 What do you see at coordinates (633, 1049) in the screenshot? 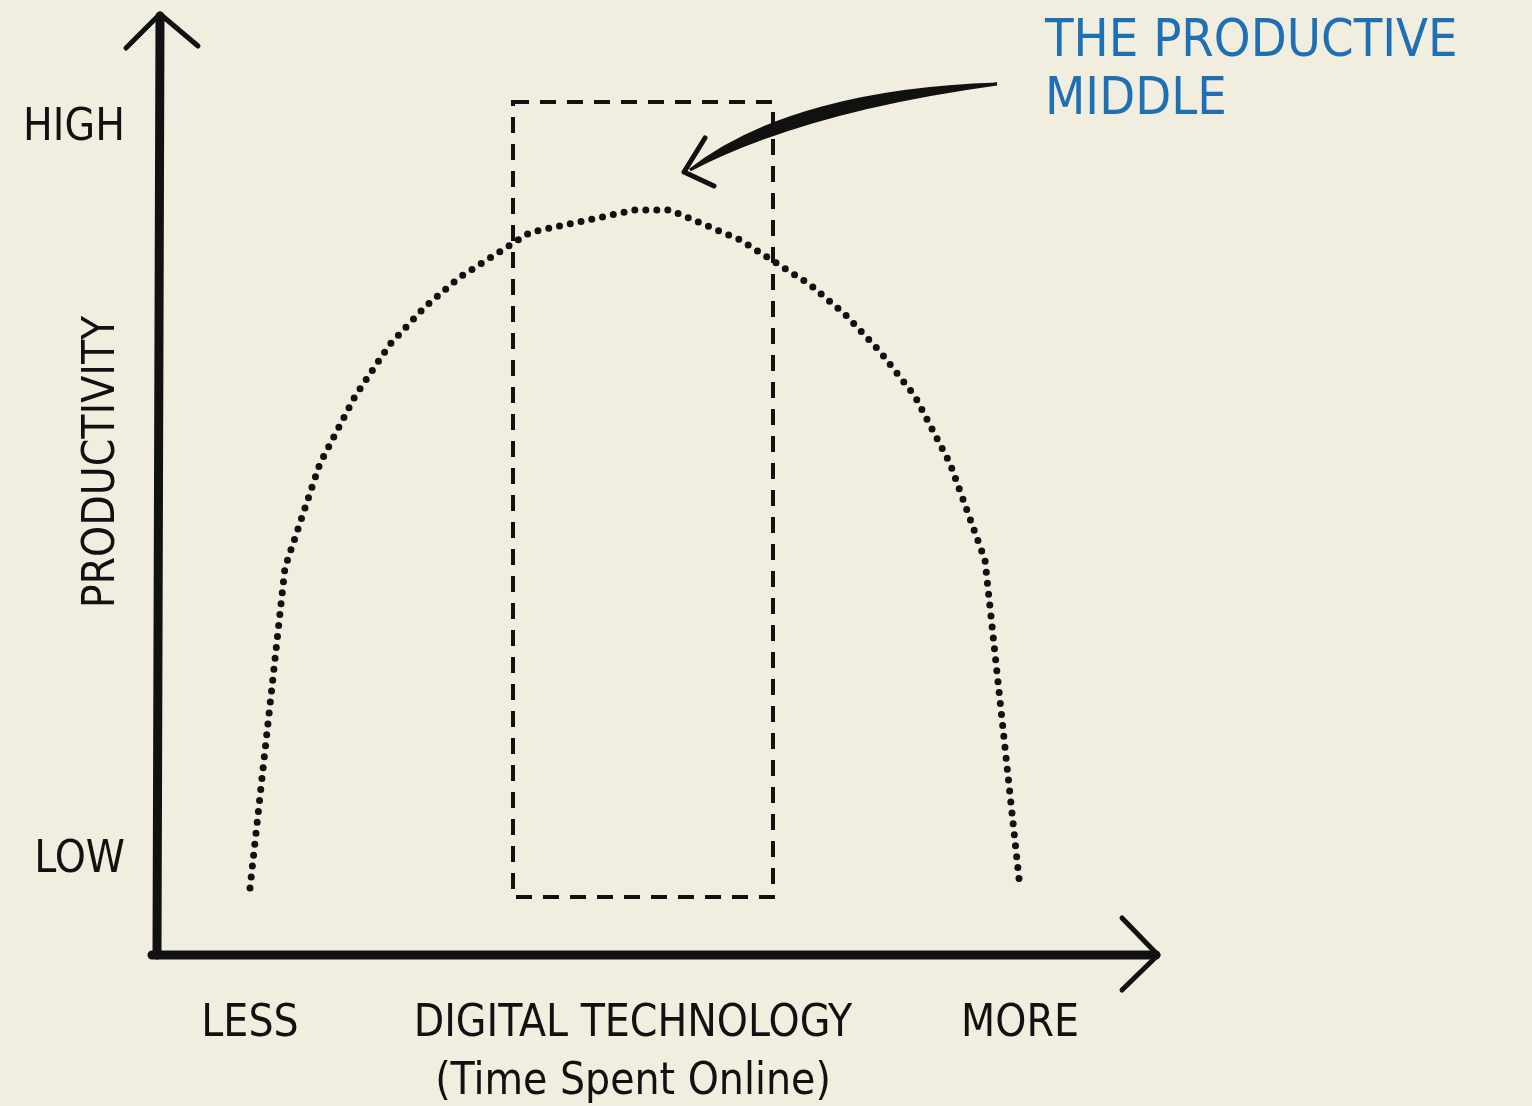
I see `x-axis-title: DIGITAL TECHNOLOGY (Time Spent Online)` at bounding box center [633, 1049].